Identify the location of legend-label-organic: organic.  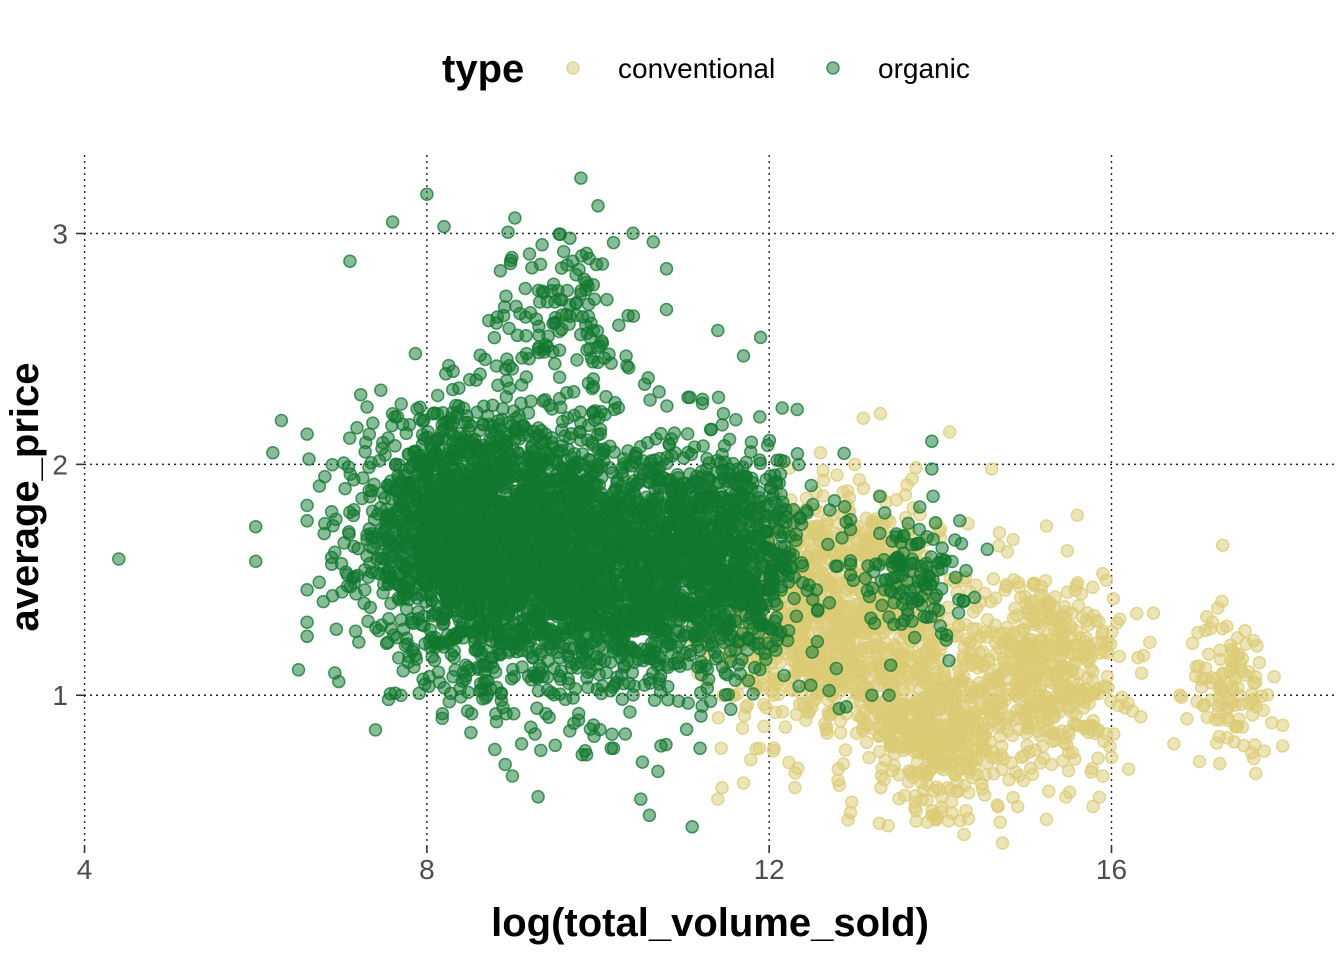
(924, 68).